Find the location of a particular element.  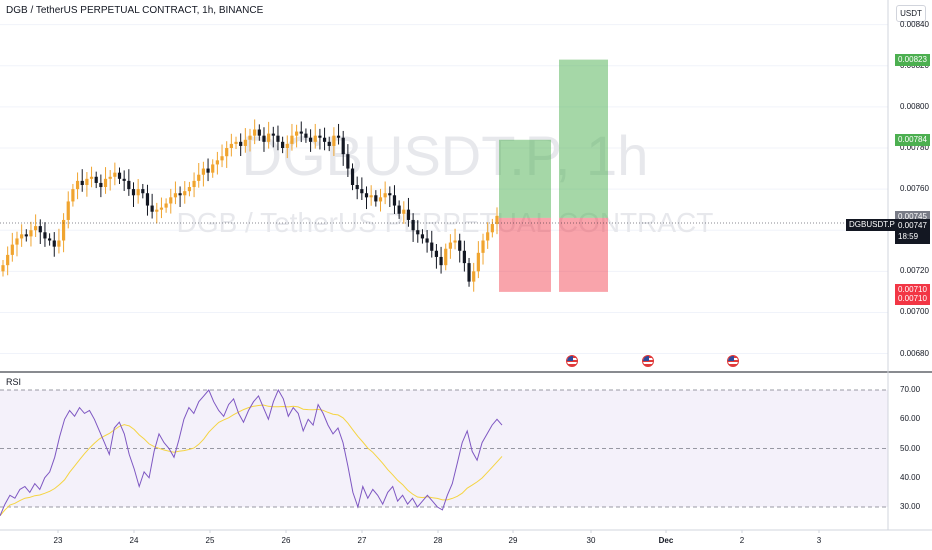

time-tick-label: 24 is located at coordinates (134, 540).